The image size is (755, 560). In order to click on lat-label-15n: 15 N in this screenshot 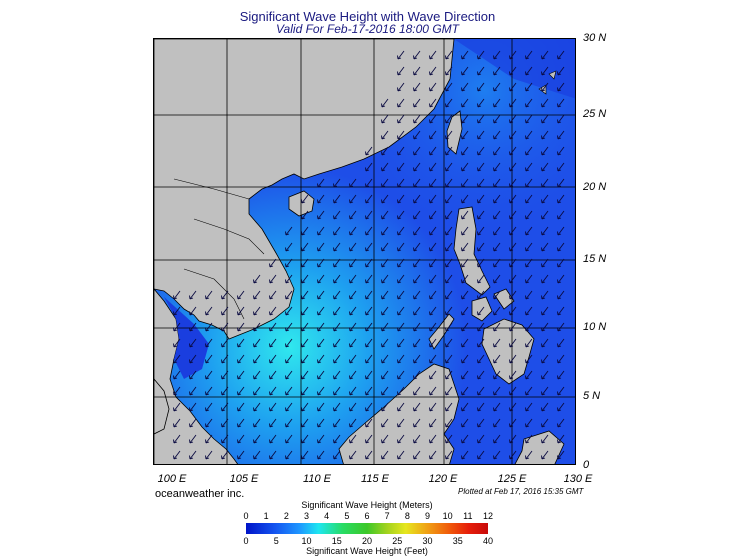, I will do `click(595, 259)`.